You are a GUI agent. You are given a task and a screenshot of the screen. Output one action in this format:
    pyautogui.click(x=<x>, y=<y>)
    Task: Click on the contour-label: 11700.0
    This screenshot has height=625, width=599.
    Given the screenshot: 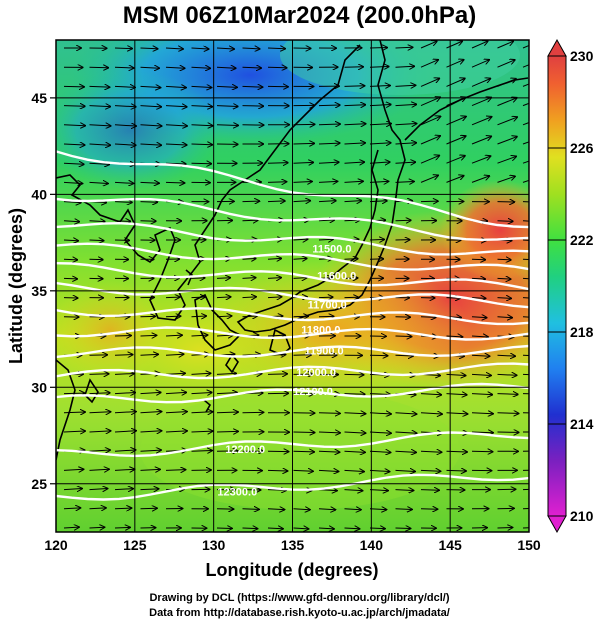 What is the action you would take?
    pyautogui.click(x=327, y=305)
    